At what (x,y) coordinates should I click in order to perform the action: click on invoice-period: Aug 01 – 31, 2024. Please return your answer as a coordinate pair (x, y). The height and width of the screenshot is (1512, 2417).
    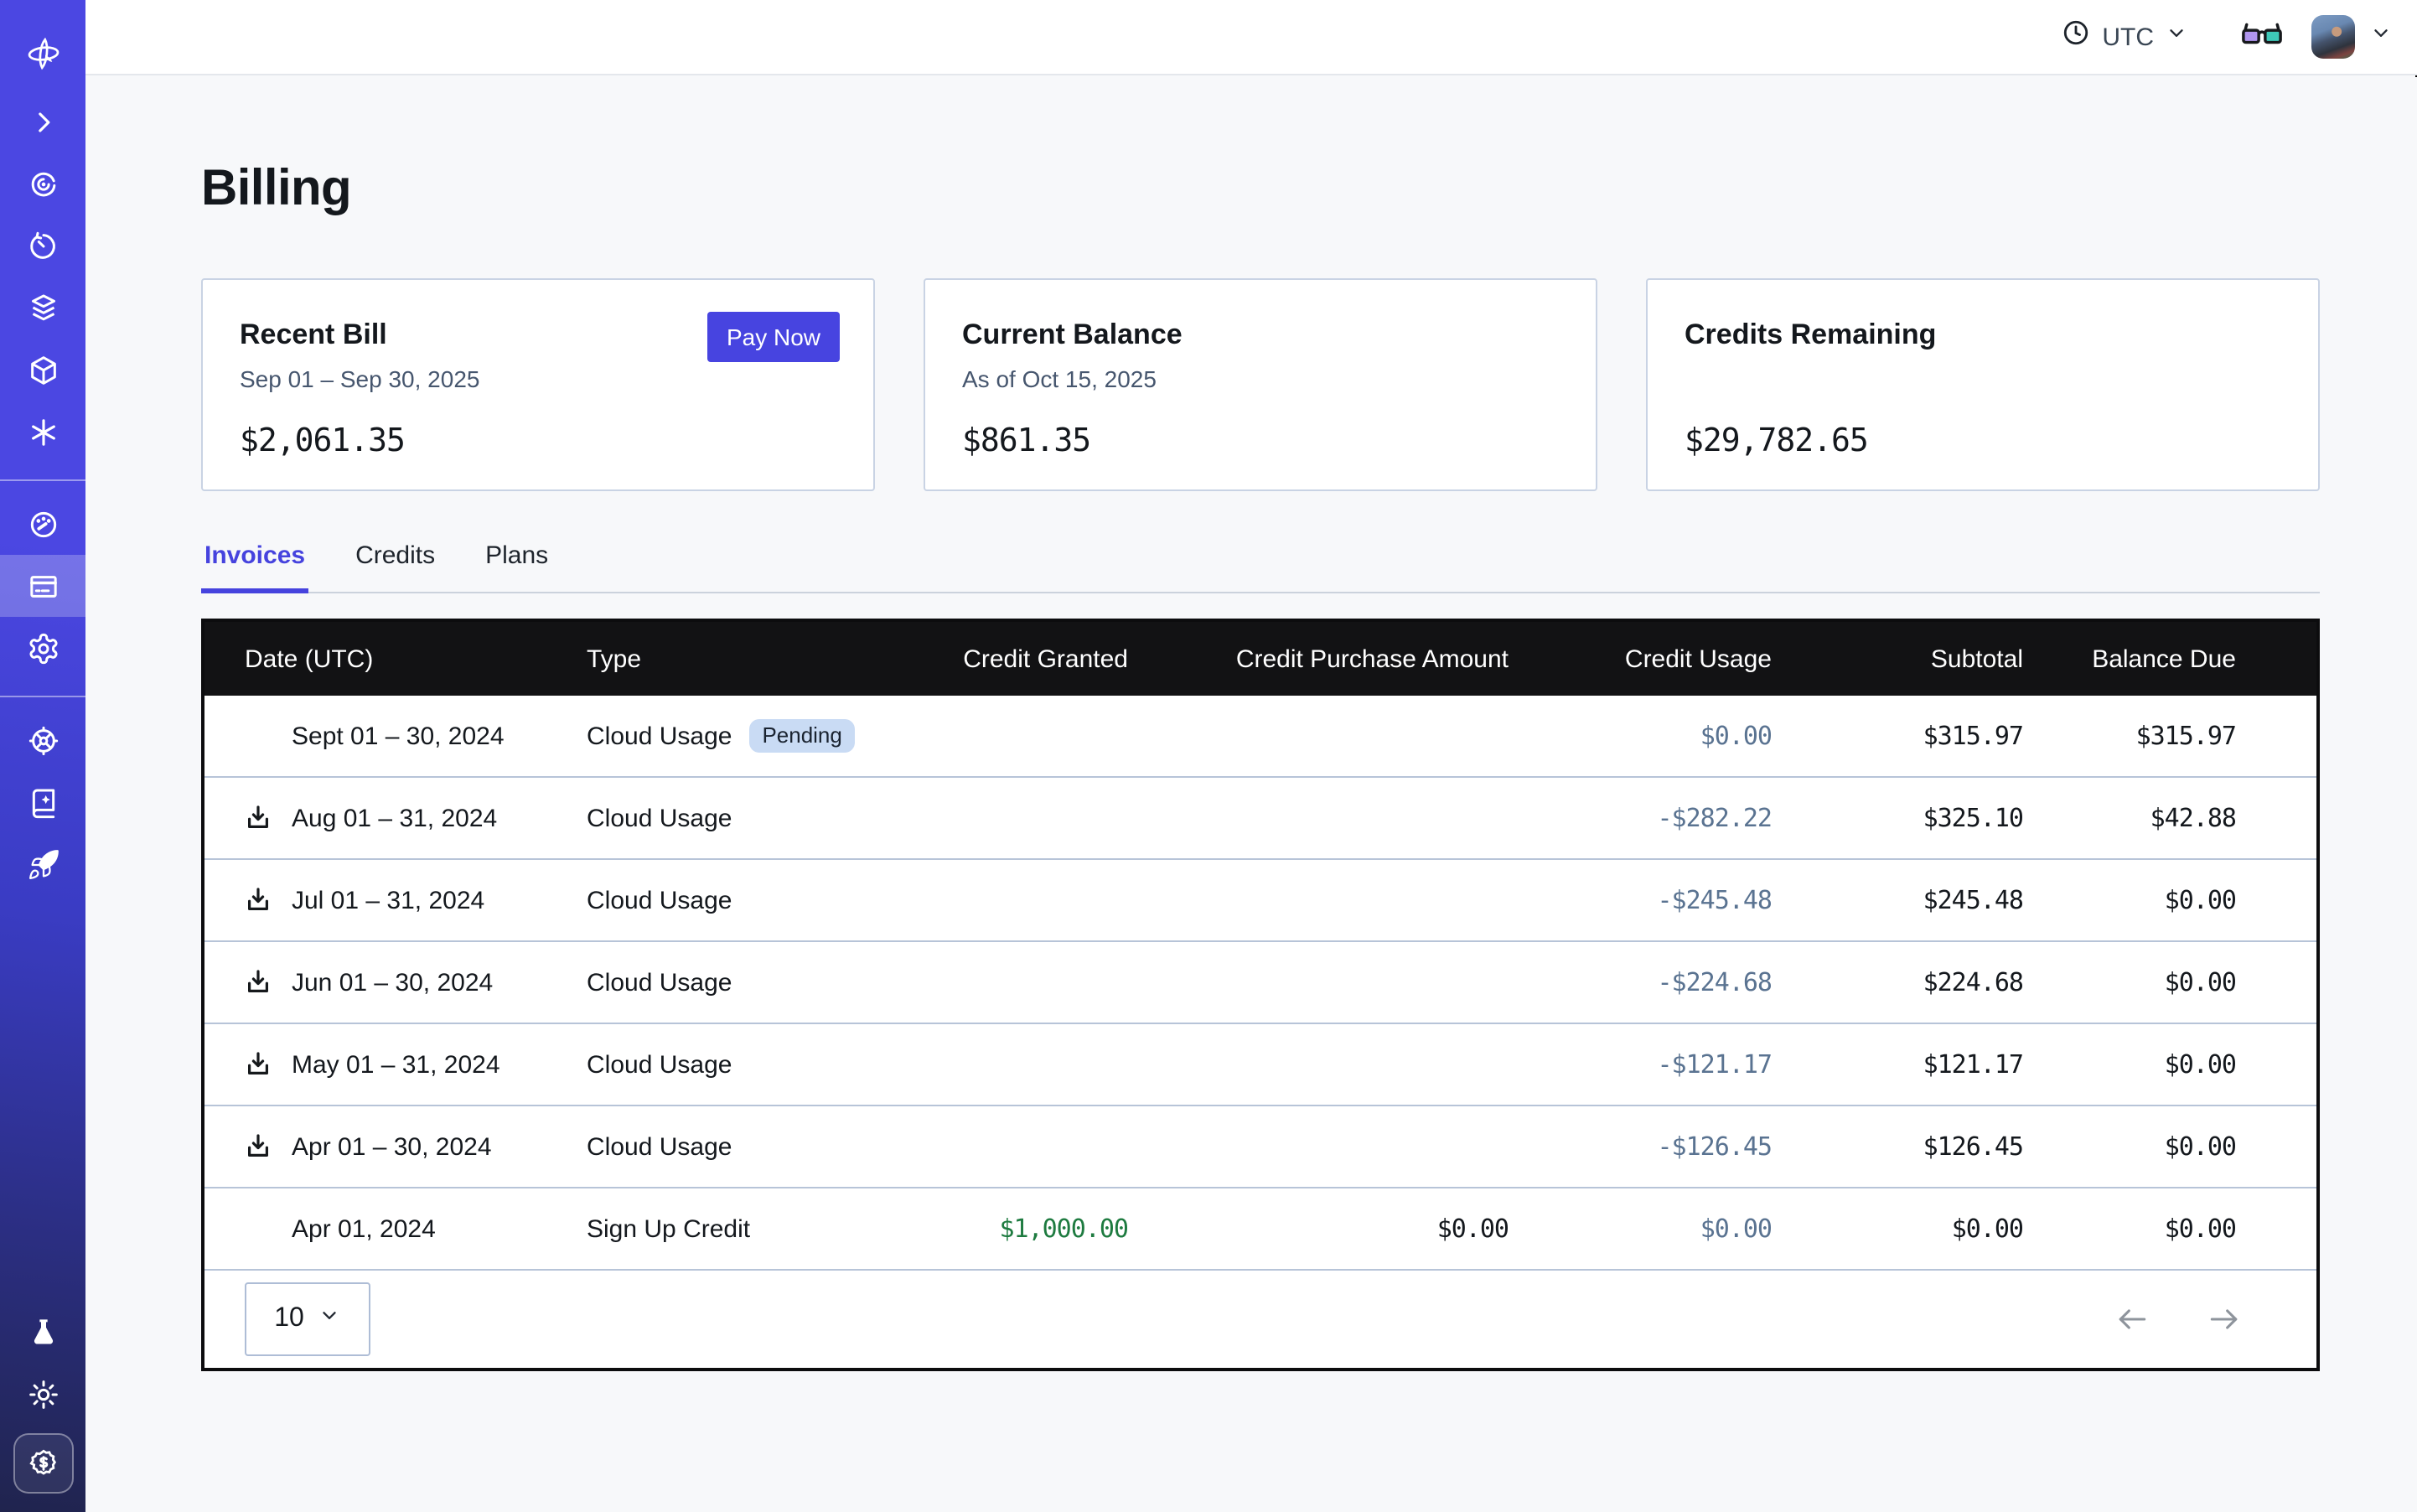
    Looking at the image, I should click on (395, 818).